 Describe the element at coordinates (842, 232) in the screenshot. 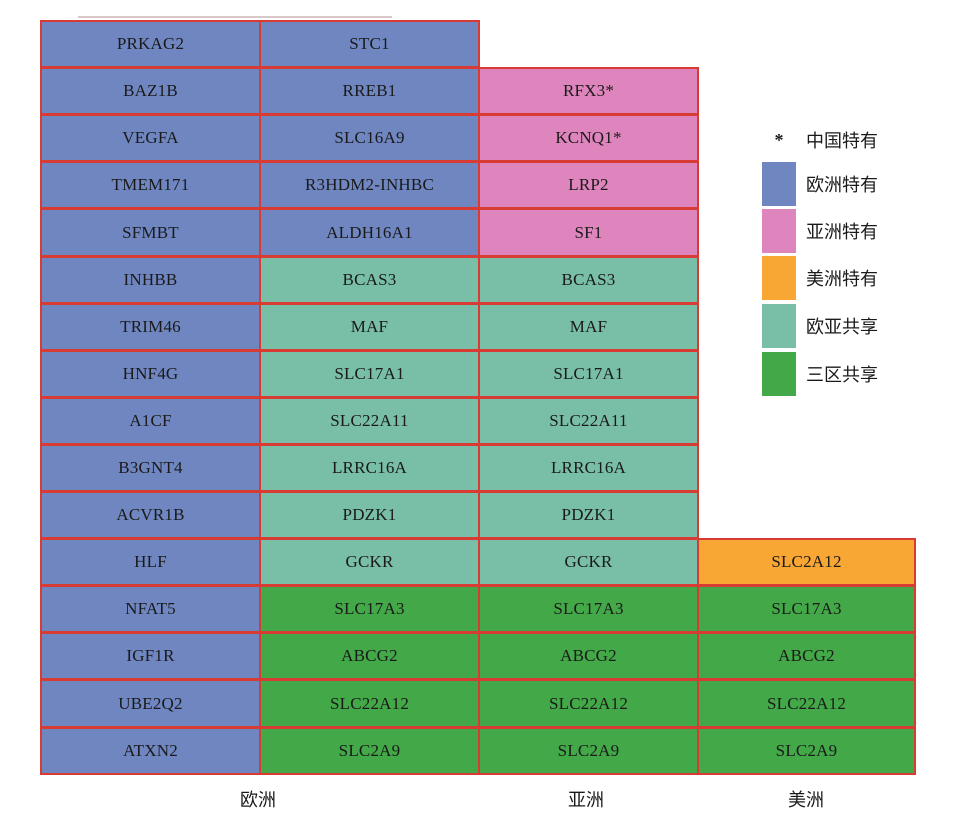

I see `legend-label: 亚洲特有` at that location.